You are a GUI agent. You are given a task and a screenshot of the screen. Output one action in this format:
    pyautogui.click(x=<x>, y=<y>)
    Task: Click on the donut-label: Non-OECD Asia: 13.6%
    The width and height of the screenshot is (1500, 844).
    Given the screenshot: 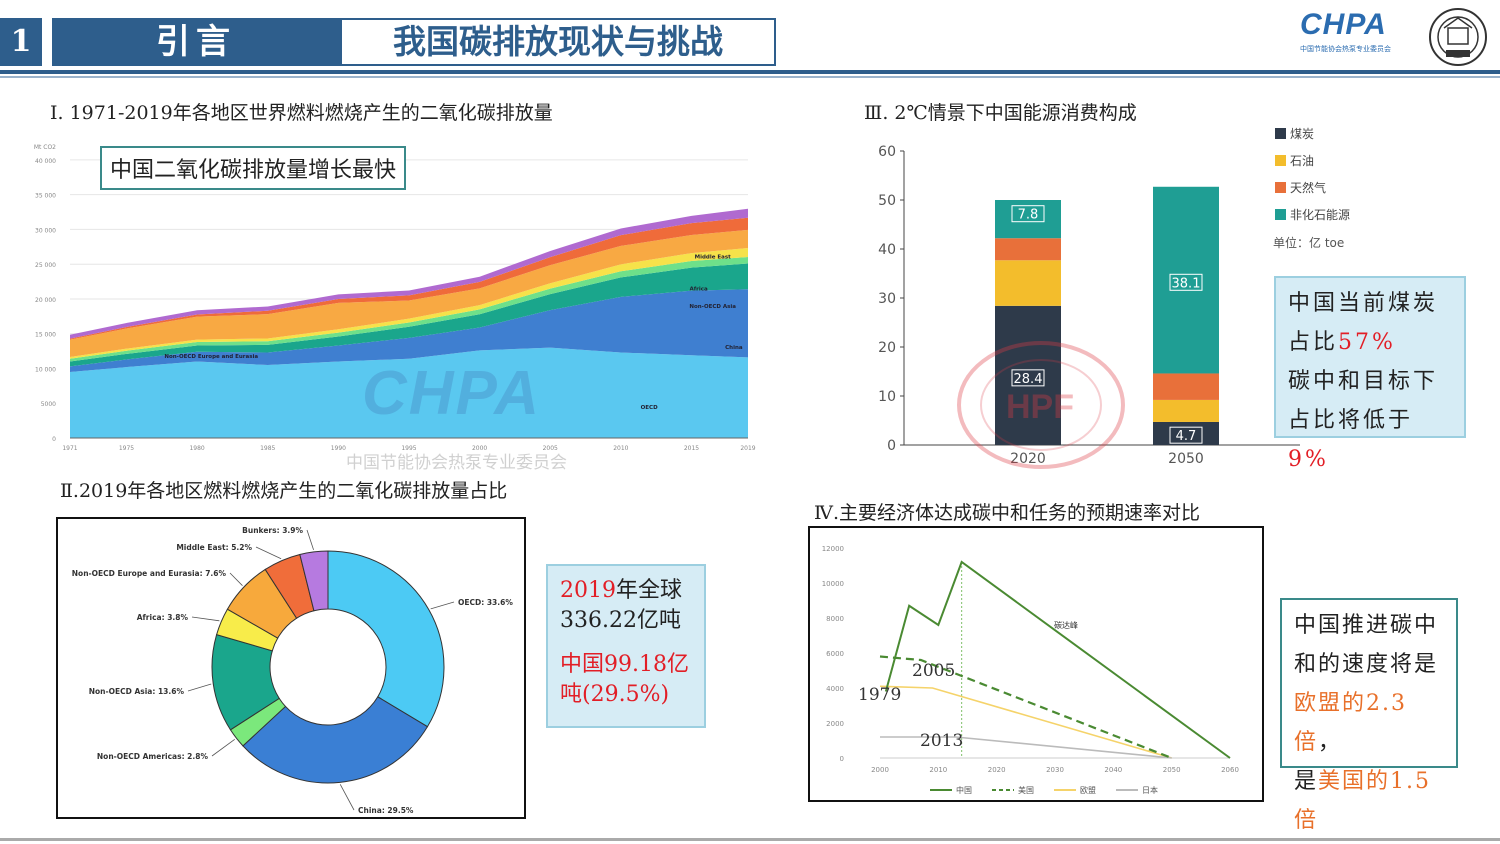 What is the action you would take?
    pyautogui.click(x=137, y=691)
    